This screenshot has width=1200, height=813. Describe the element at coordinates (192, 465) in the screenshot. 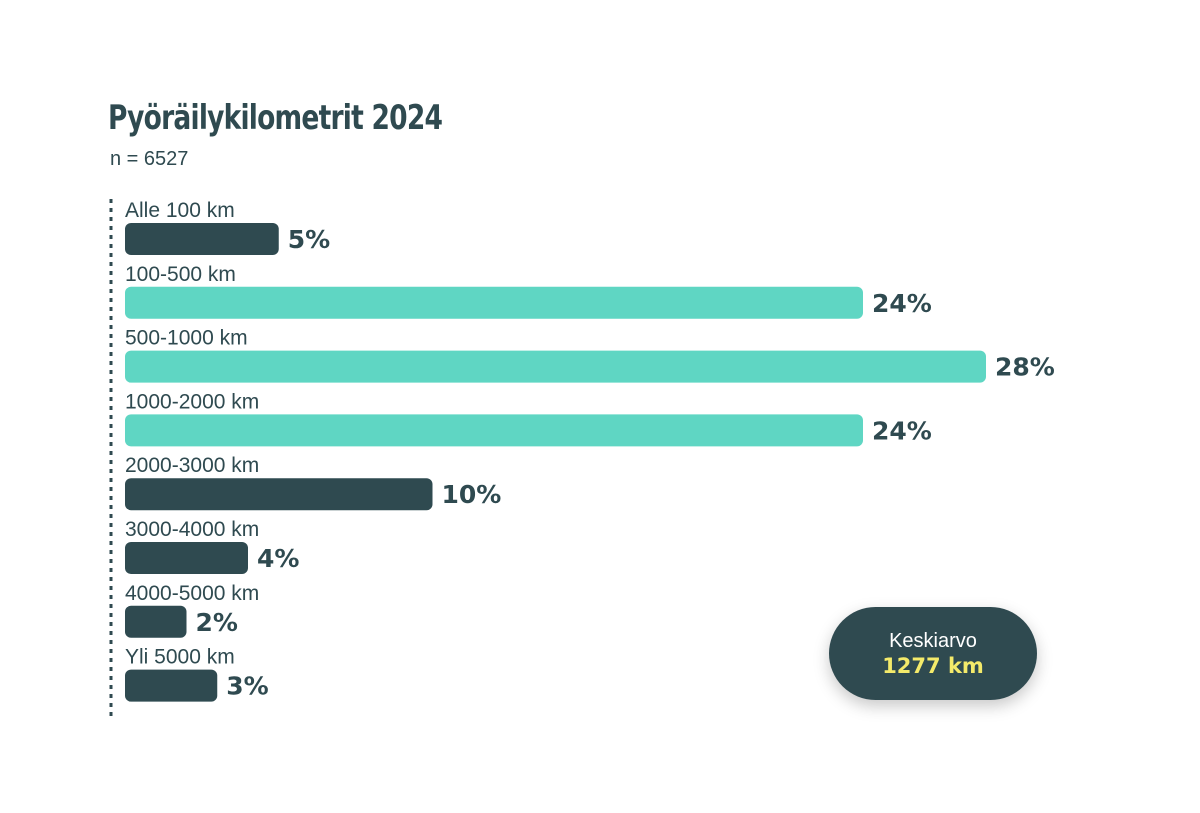

I see `category-label: 2000-3000 km` at that location.